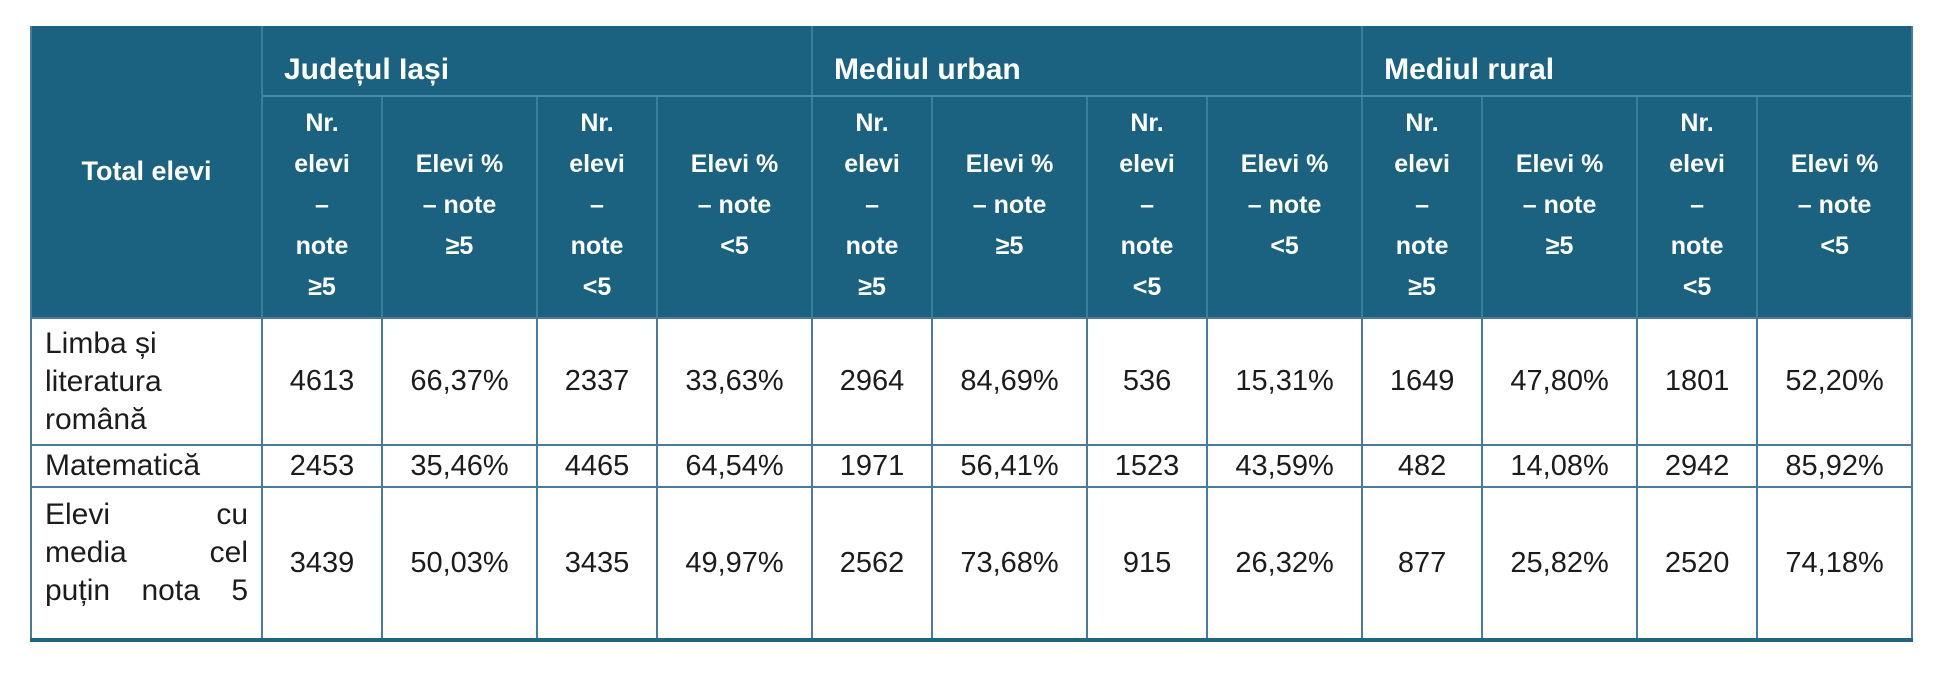 The width and height of the screenshot is (1951, 700). I want to click on data-cell: 85,92%, so click(1835, 466).